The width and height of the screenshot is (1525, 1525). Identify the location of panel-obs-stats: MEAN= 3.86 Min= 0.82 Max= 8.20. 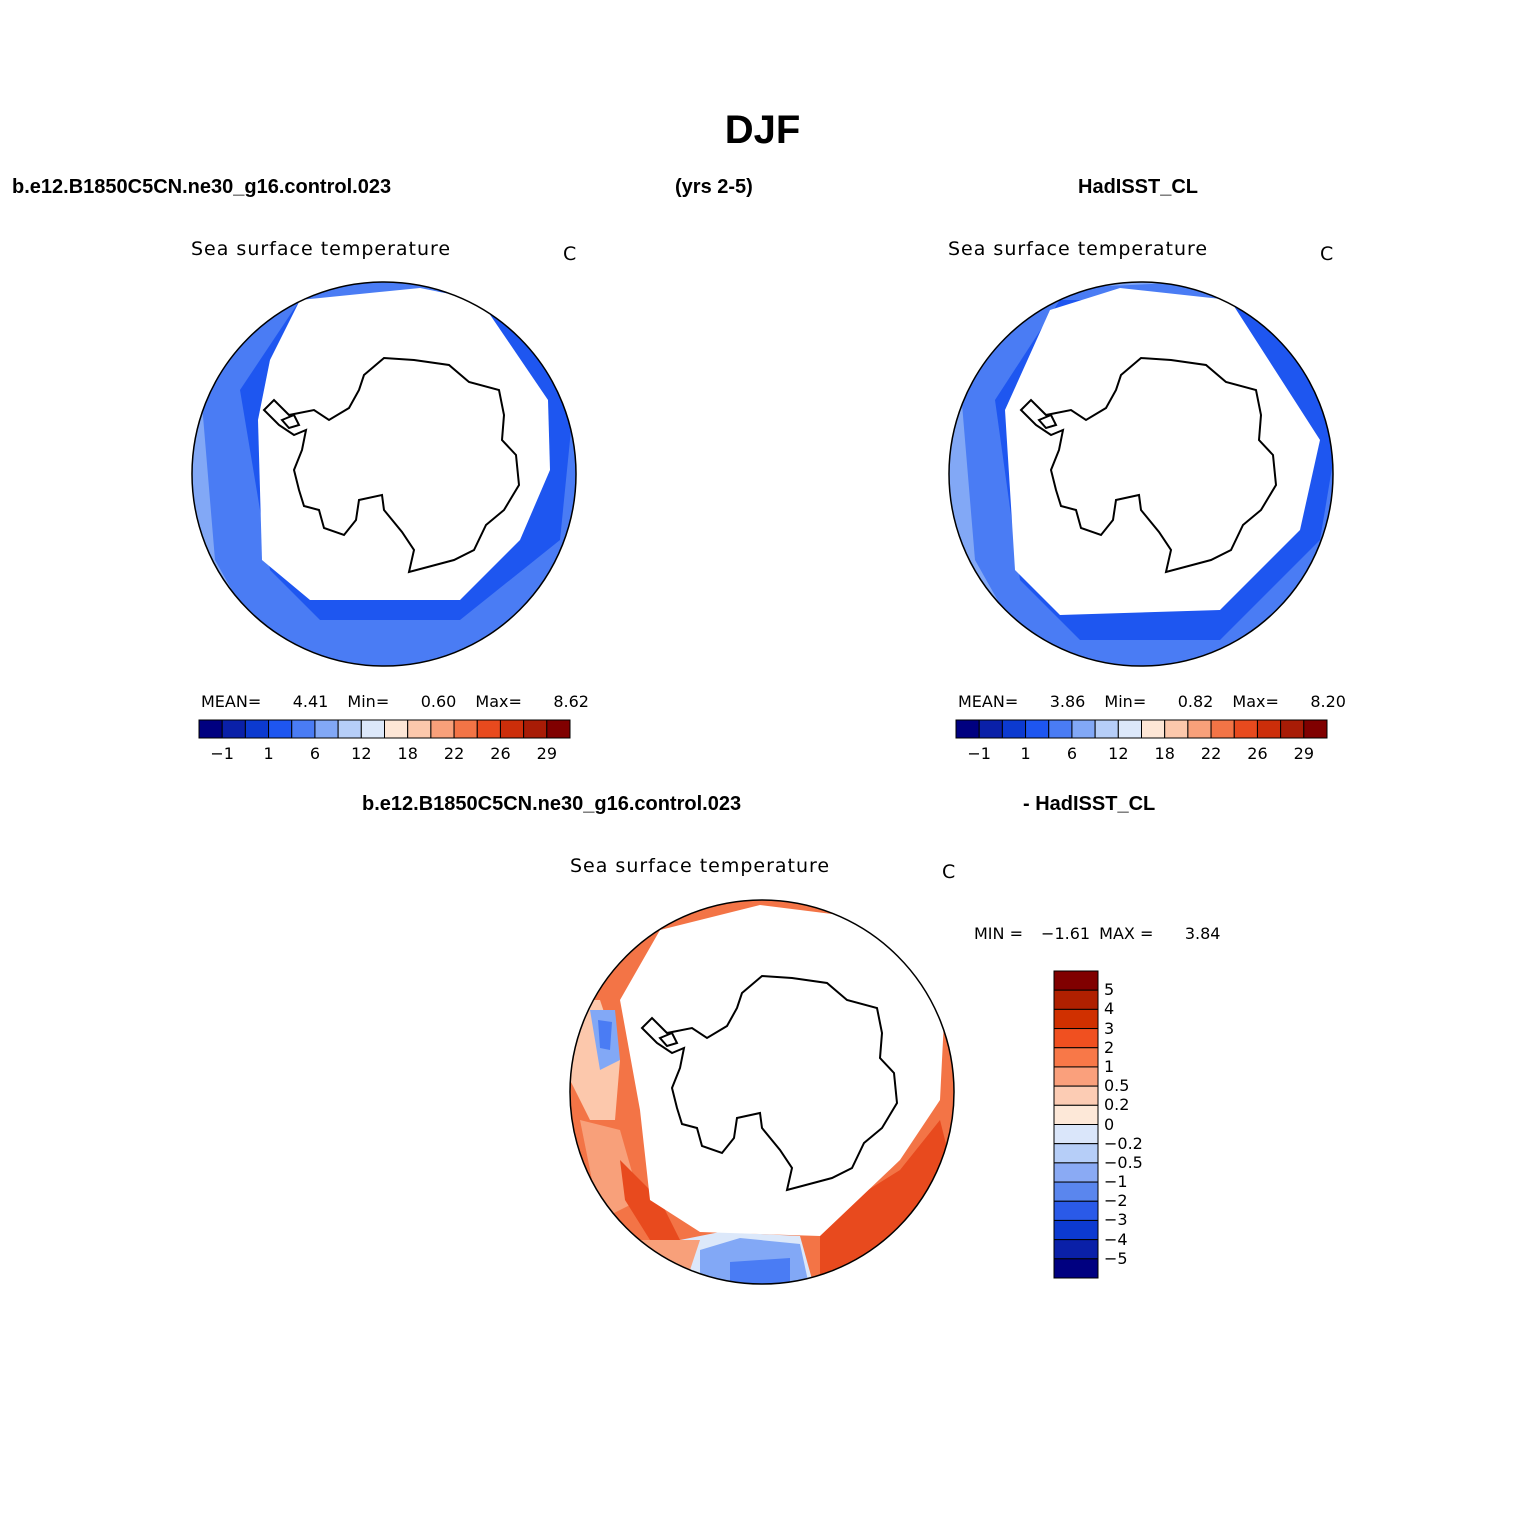
(1152, 701).